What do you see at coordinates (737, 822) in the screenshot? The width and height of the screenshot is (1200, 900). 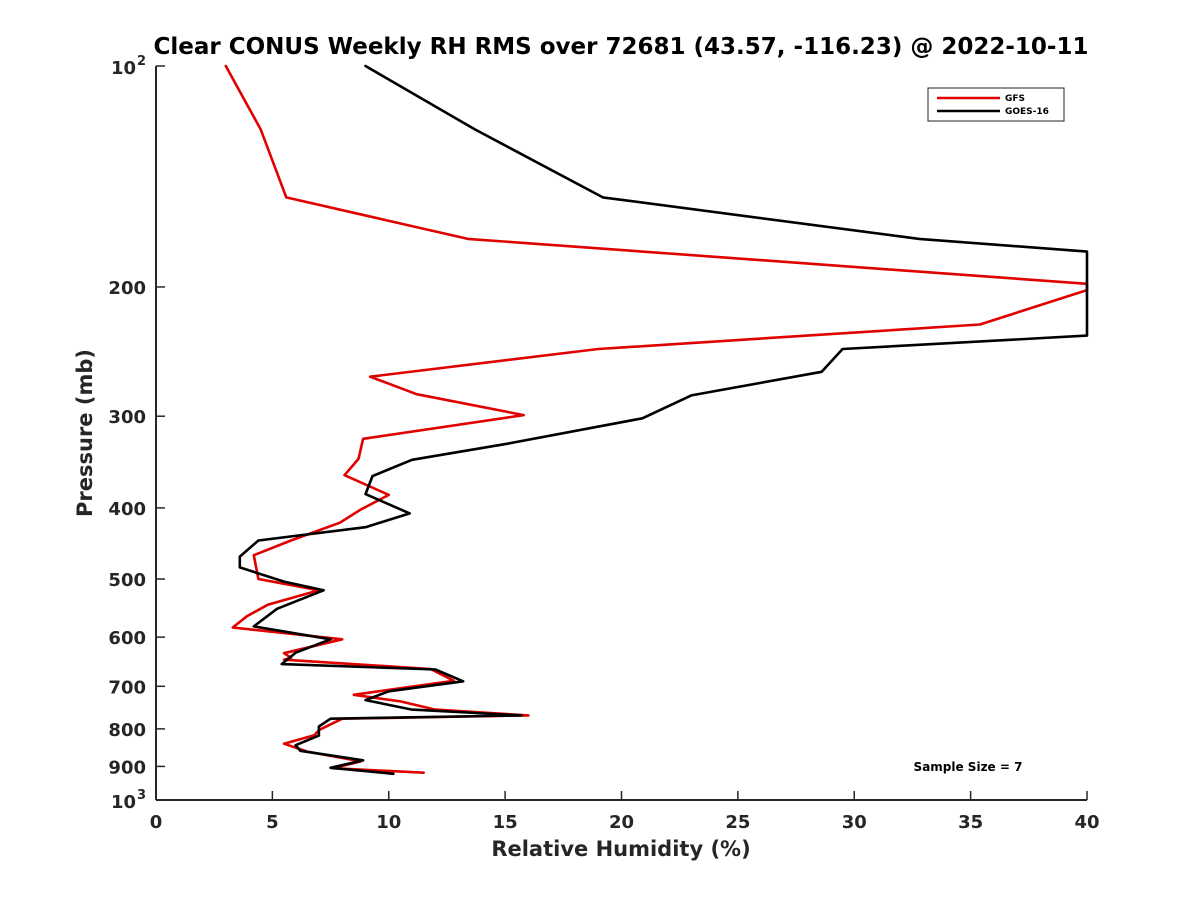 I see `x-tick-label: 25` at bounding box center [737, 822].